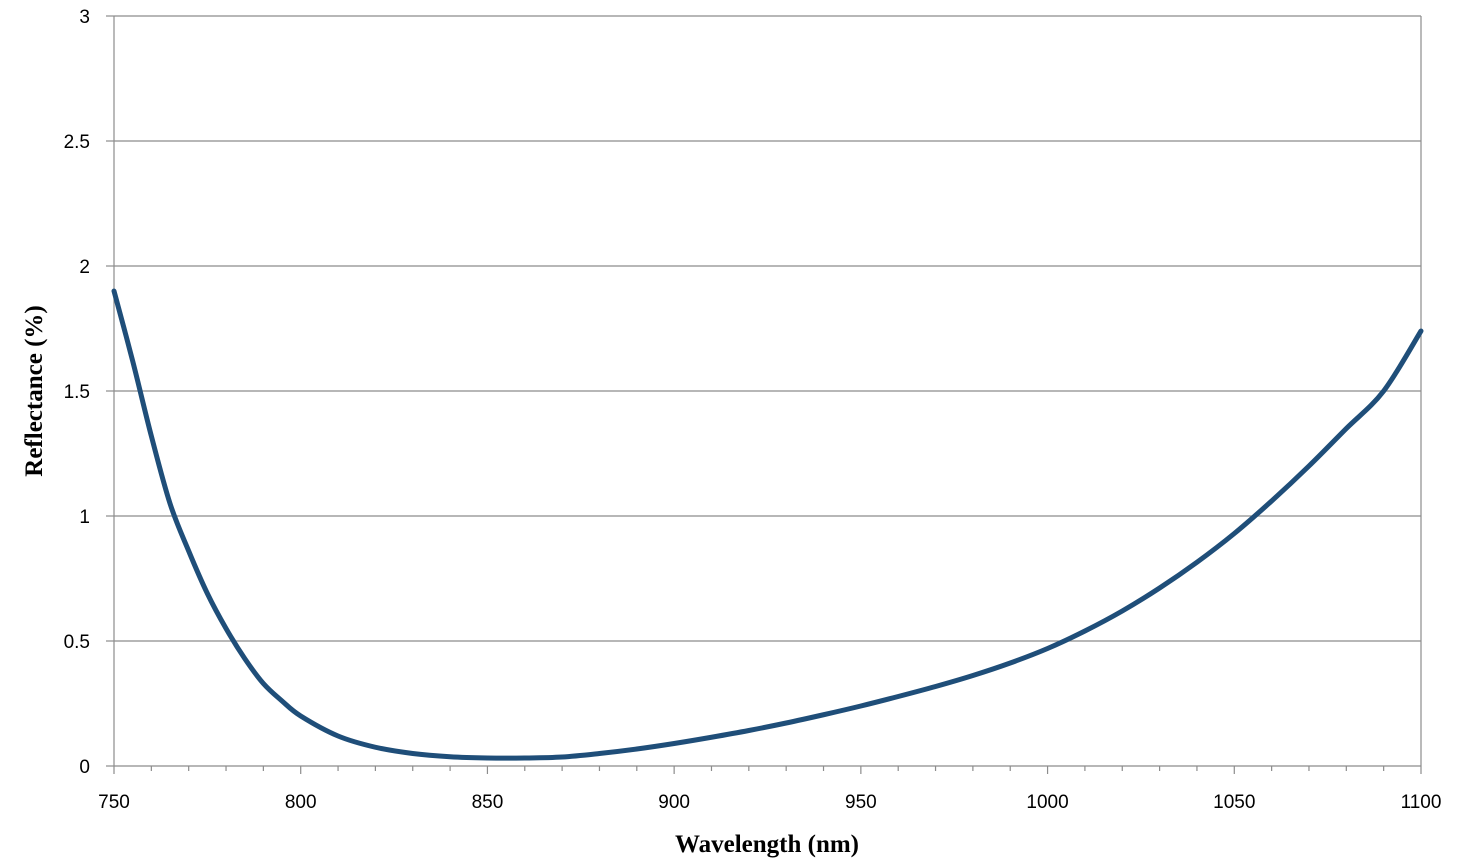 The height and width of the screenshot is (862, 1457). I want to click on x-axis-title: Wavelength (nm), so click(767, 844).